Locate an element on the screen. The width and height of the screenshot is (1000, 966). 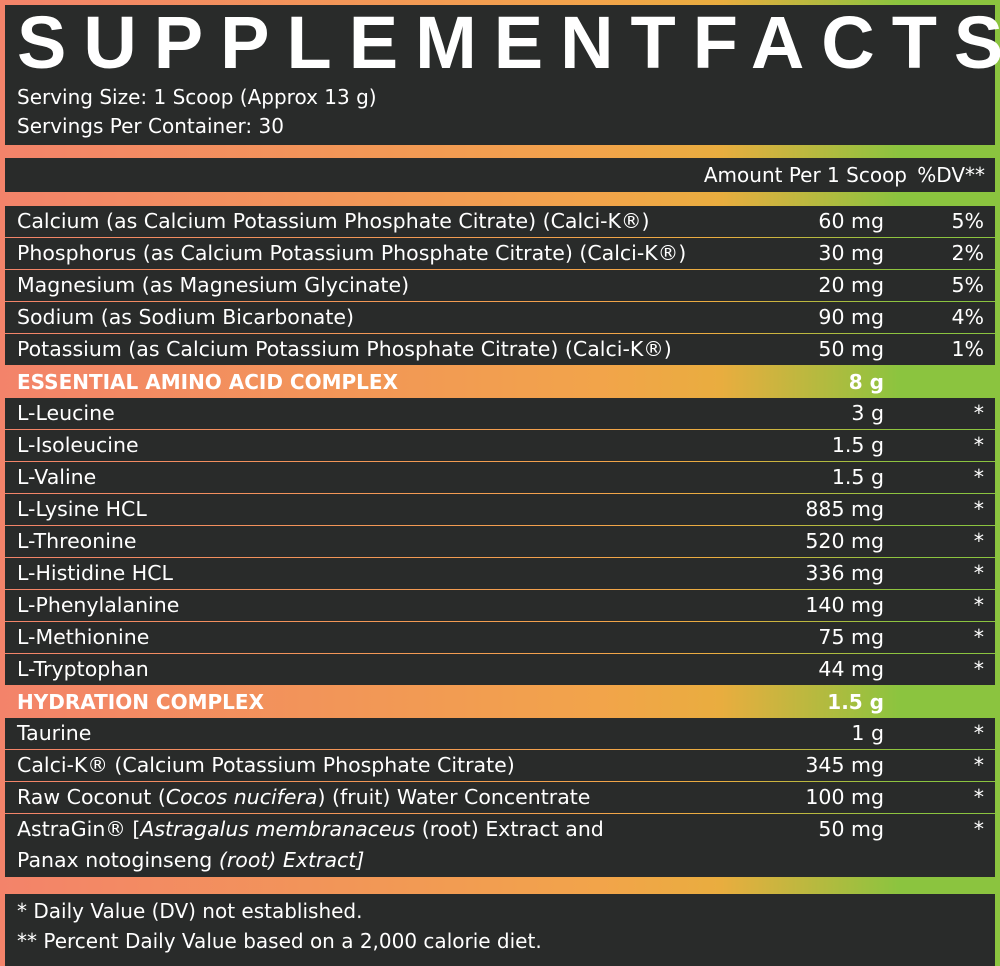
table-row: L-Isoleucine 1.5 g * is located at coordinates (500, 445).